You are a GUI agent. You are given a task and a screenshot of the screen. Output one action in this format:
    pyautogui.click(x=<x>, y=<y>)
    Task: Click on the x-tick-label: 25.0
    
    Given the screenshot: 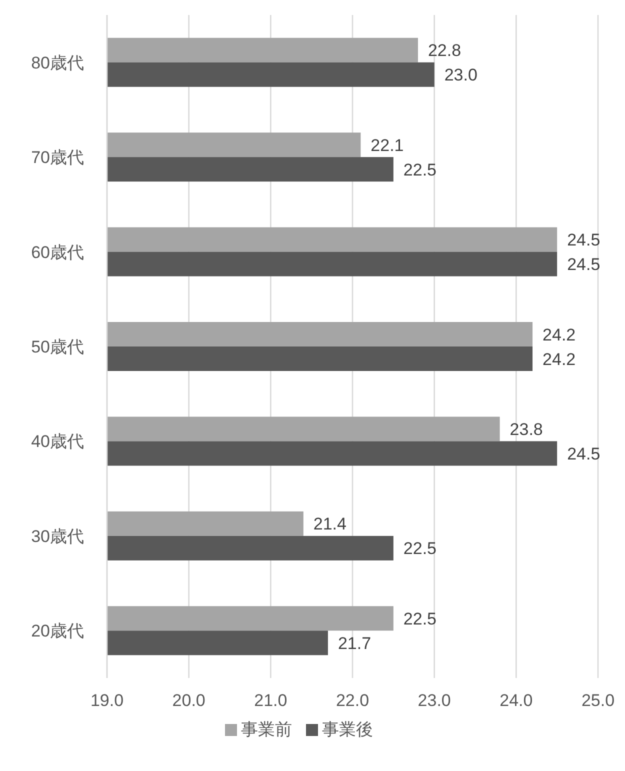 What is the action you would take?
    pyautogui.click(x=598, y=700)
    